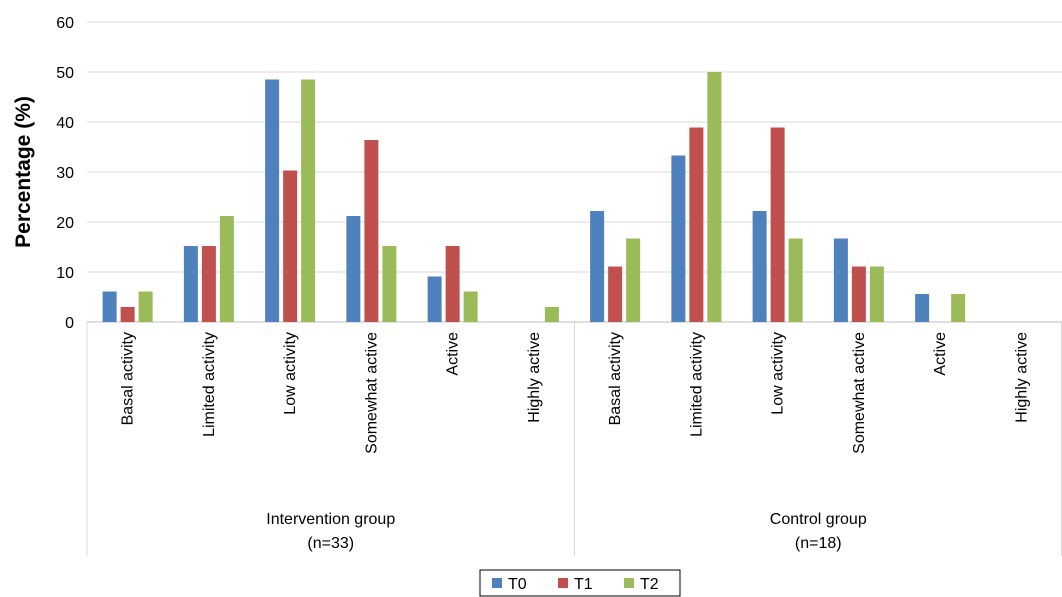 This screenshot has width=1062, height=597. What do you see at coordinates (330, 543) in the screenshot?
I see `group-sample-size: (n=33)` at bounding box center [330, 543].